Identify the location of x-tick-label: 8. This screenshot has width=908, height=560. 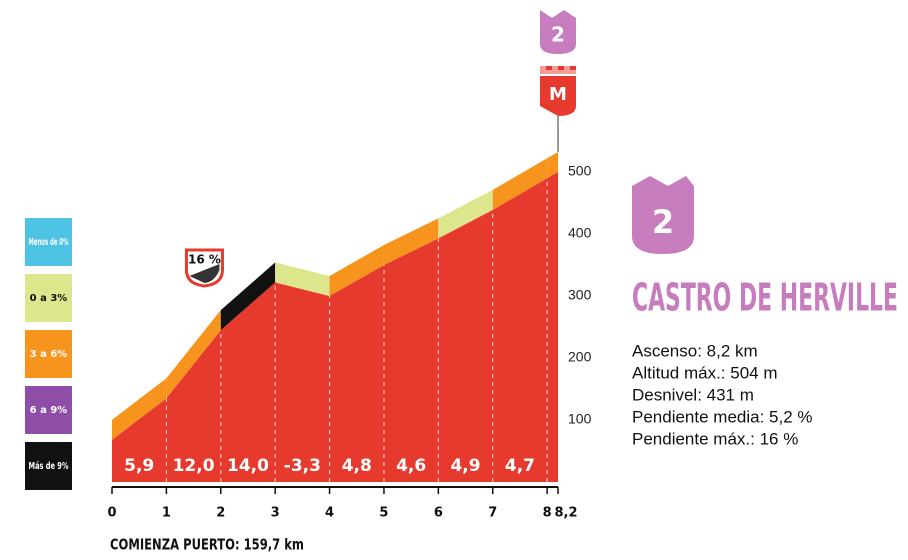
(547, 513).